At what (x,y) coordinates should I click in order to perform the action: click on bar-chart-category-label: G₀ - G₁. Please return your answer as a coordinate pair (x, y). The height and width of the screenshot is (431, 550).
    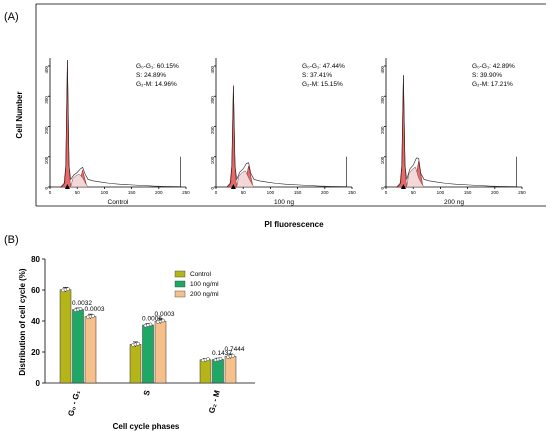
    Looking at the image, I should click on (74, 403).